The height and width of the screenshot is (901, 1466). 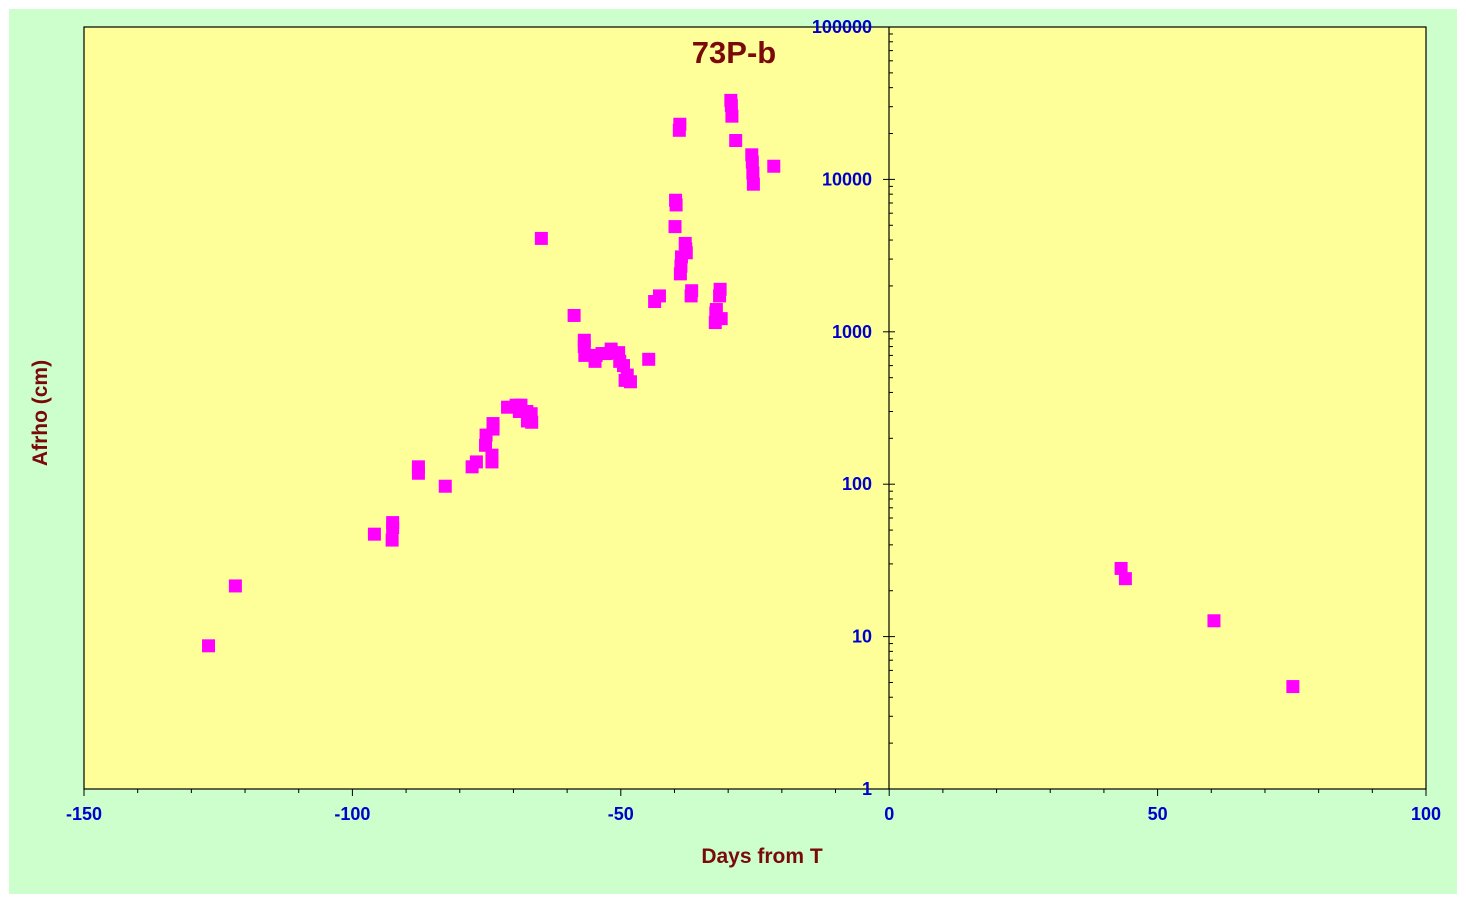 What do you see at coordinates (862, 637) in the screenshot?
I see `y-tick-label: 10` at bounding box center [862, 637].